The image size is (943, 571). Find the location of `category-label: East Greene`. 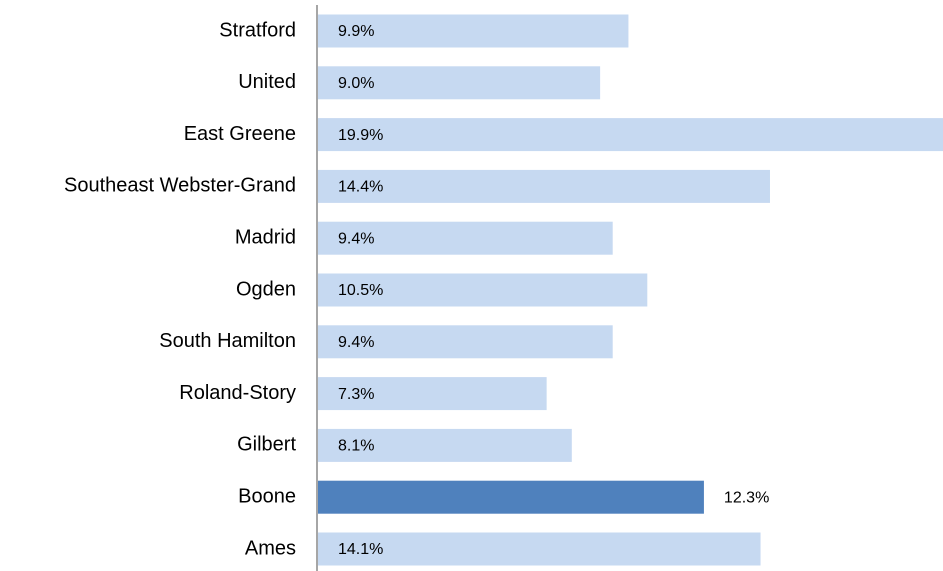

category-label: East Greene is located at coordinates (240, 134).